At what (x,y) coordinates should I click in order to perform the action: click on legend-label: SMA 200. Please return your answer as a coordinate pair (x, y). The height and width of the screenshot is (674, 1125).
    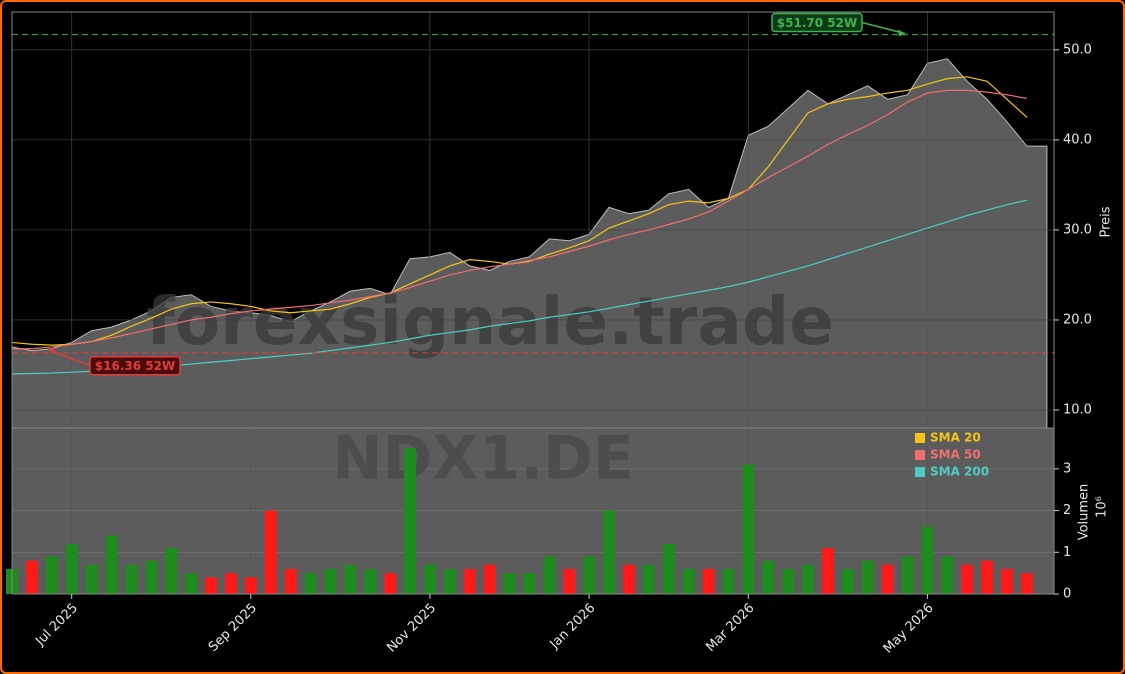
    Looking at the image, I should click on (959, 472).